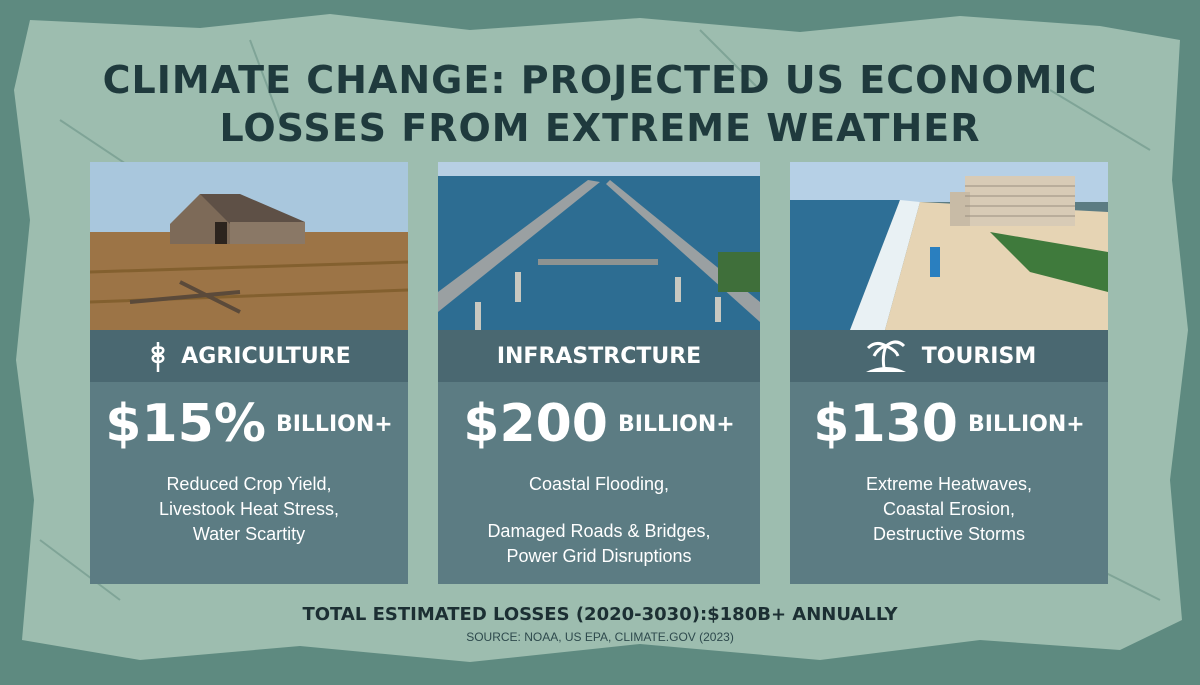  I want to click on category-name: INFRASTRCTURE, so click(599, 356).